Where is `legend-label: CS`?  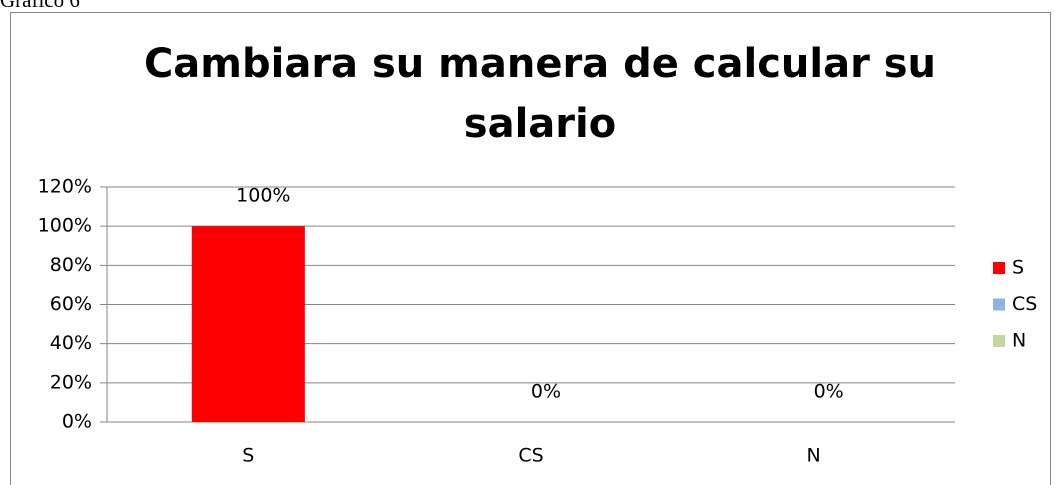 legend-label: CS is located at coordinates (1024, 304).